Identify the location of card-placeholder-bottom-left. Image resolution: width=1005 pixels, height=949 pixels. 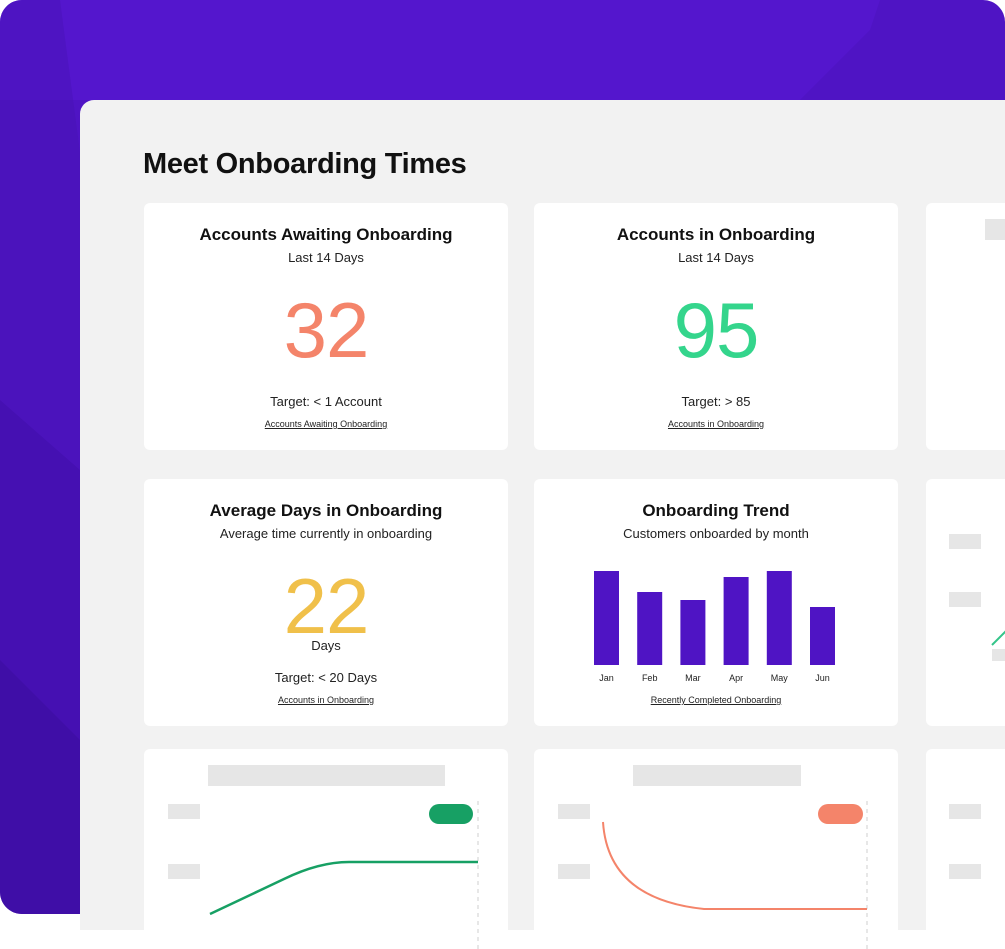
(326, 849).